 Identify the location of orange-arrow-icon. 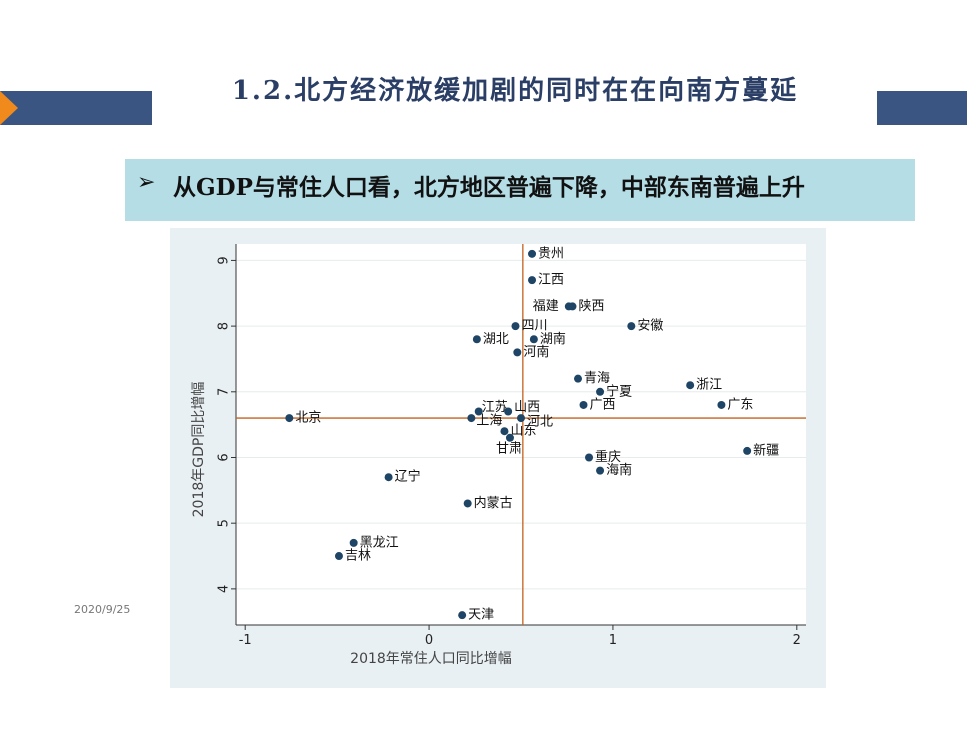
(9, 108).